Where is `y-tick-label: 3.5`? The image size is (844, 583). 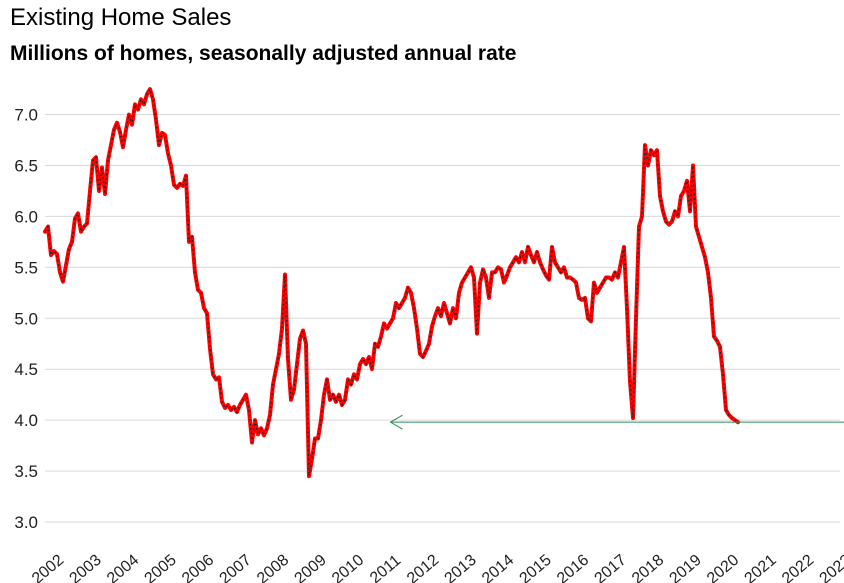
y-tick-label: 3.5 is located at coordinates (26, 471).